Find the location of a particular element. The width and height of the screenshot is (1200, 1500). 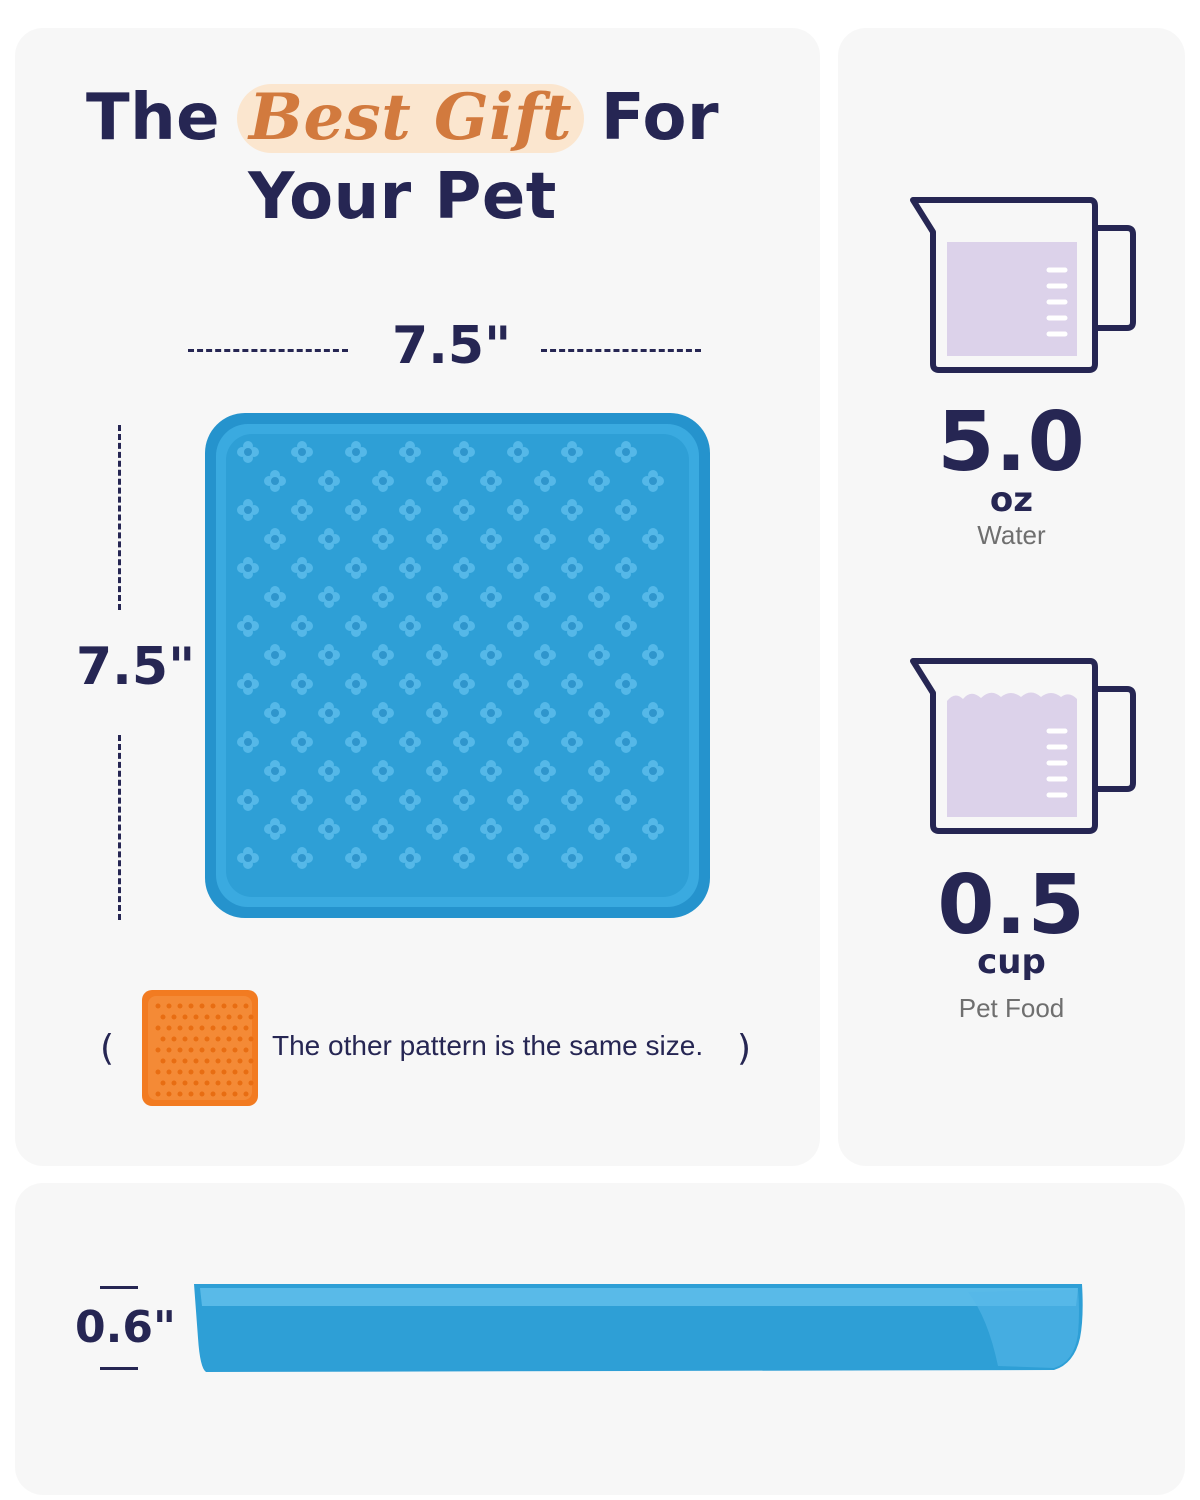

food-capacity-label: Pet Food is located at coordinates (1011, 1008).